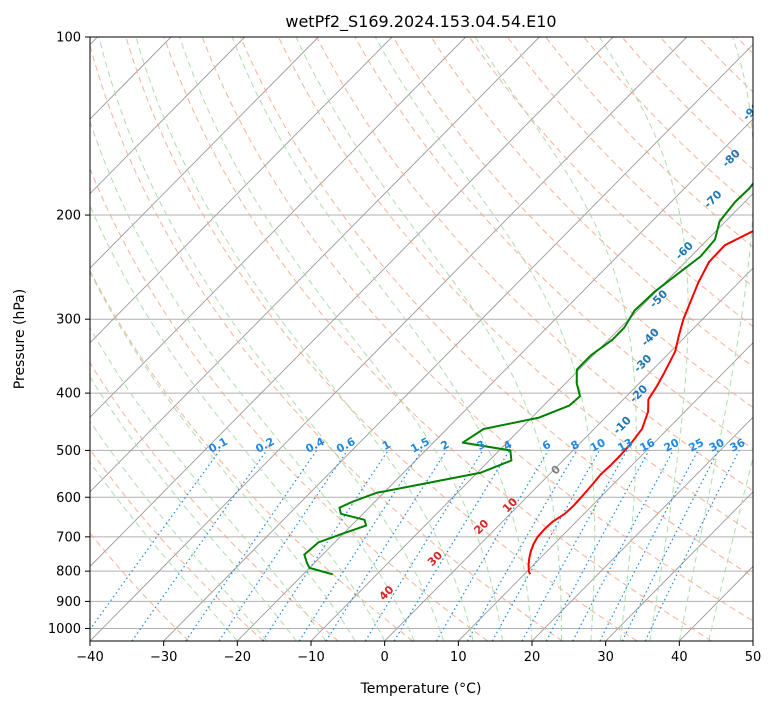 The width and height of the screenshot is (775, 708). I want to click on moist-adiabat-label: -50, so click(658, 298).